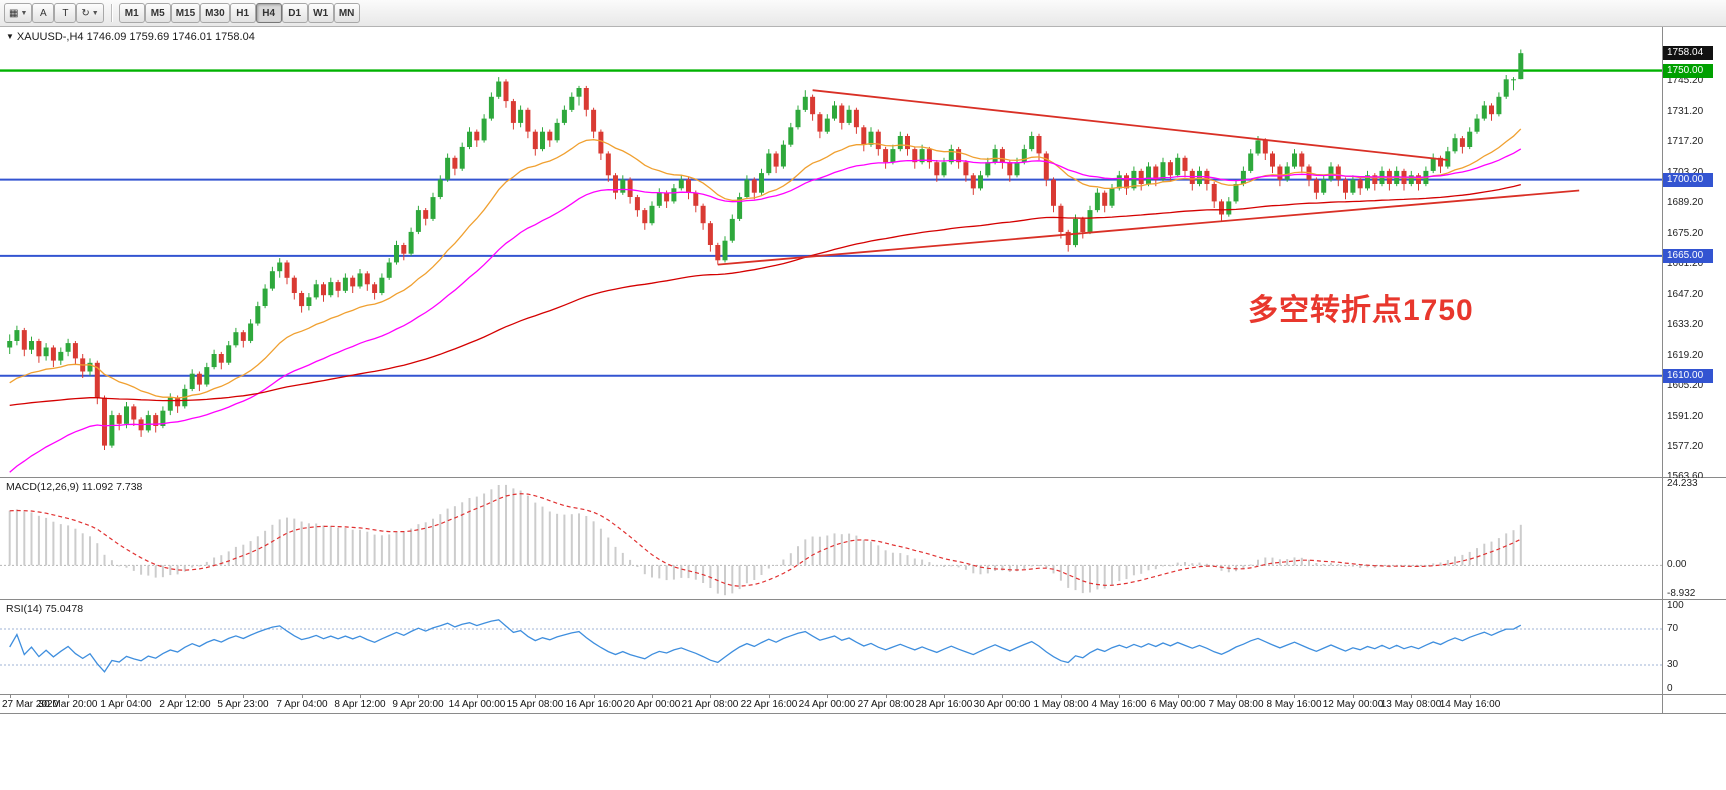  I want to click on time-axis-label: 28 Apr 16:00, so click(944, 704).